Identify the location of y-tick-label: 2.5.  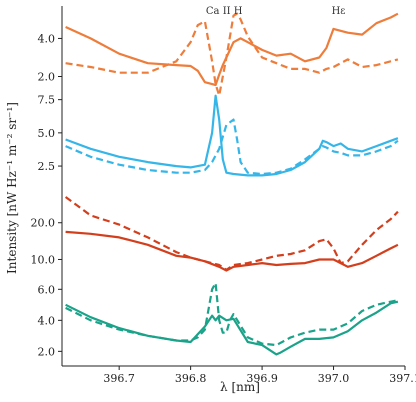
(47, 166).